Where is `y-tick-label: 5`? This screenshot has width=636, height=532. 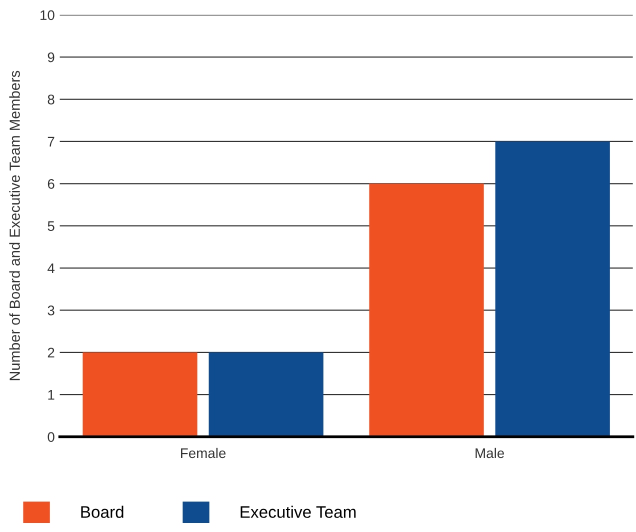 y-tick-label: 5 is located at coordinates (51, 226).